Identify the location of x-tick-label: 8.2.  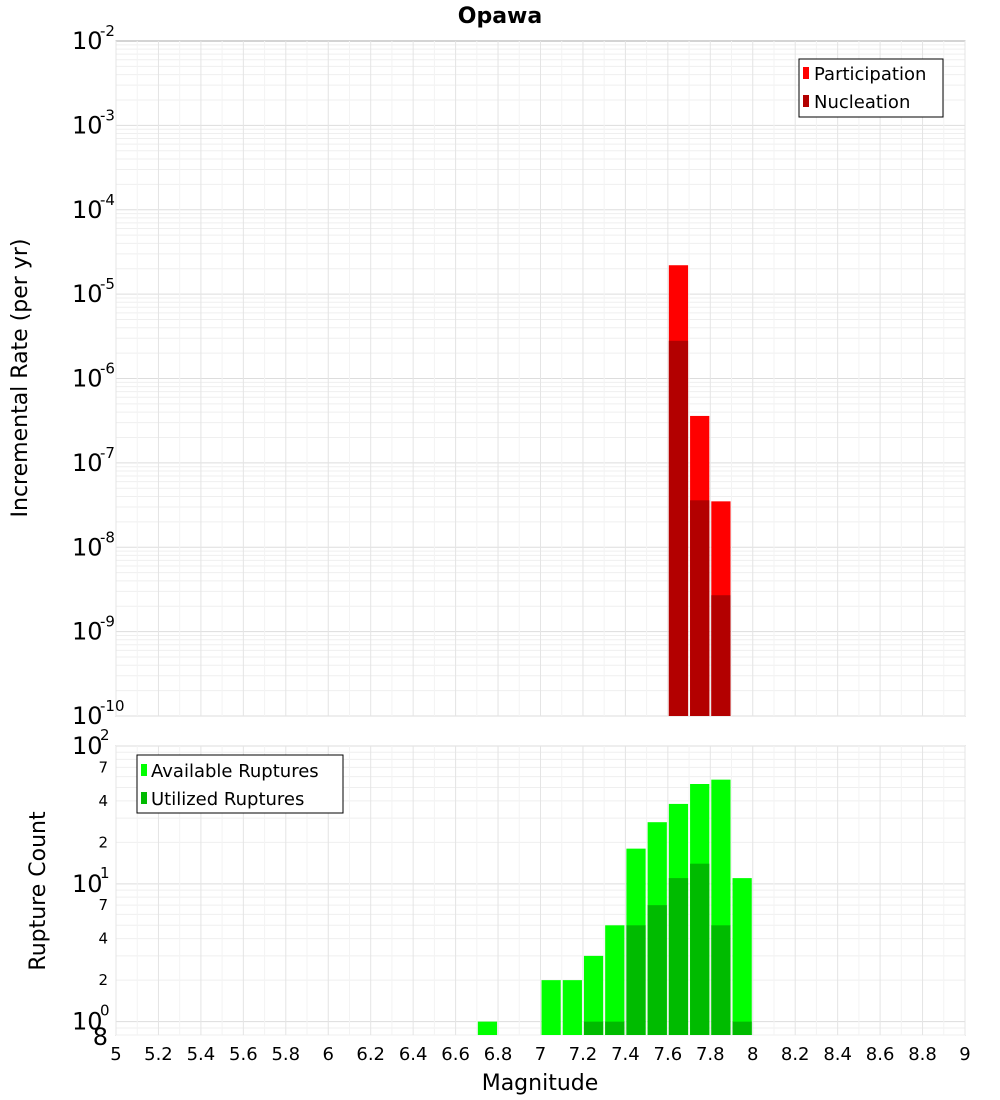
(795, 1054).